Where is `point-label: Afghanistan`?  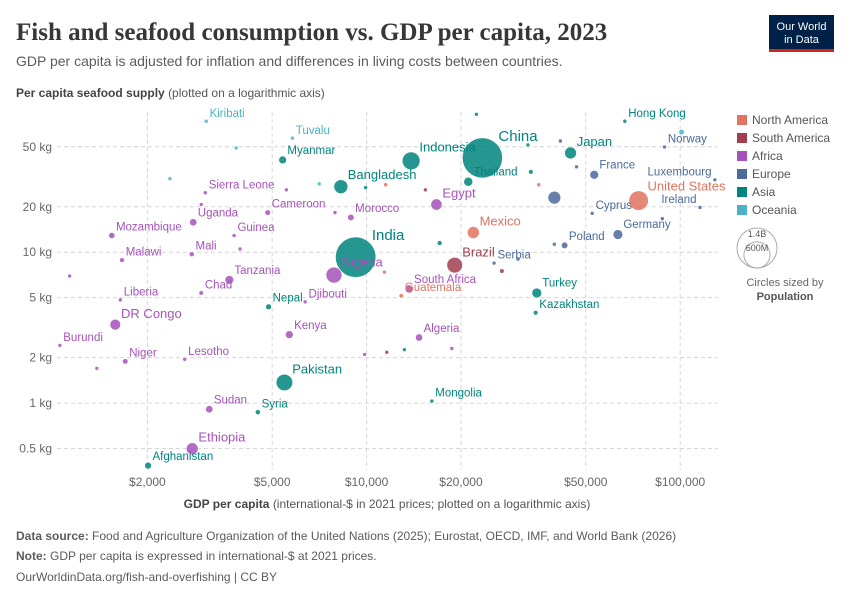
point-label: Afghanistan is located at coordinates (182, 457).